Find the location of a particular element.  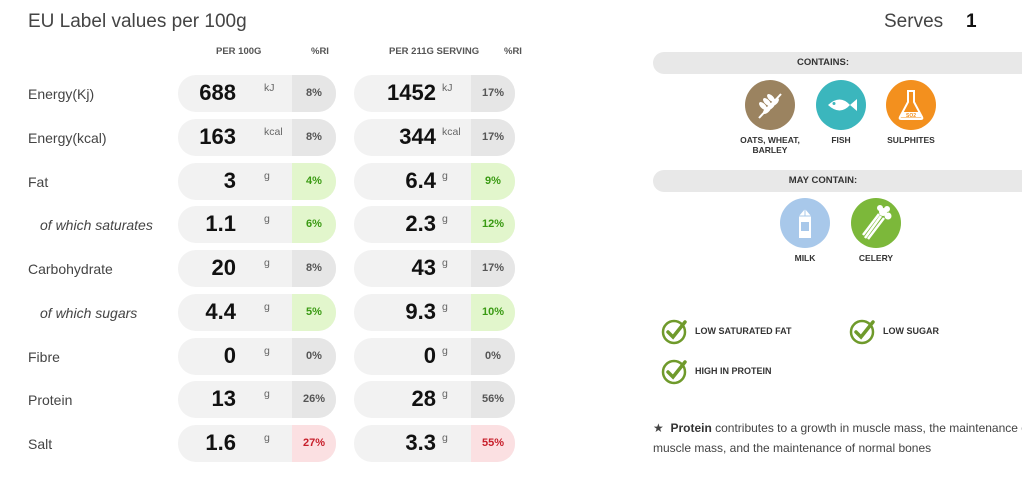

per-100g-value: 0 is located at coordinates (229, 355).